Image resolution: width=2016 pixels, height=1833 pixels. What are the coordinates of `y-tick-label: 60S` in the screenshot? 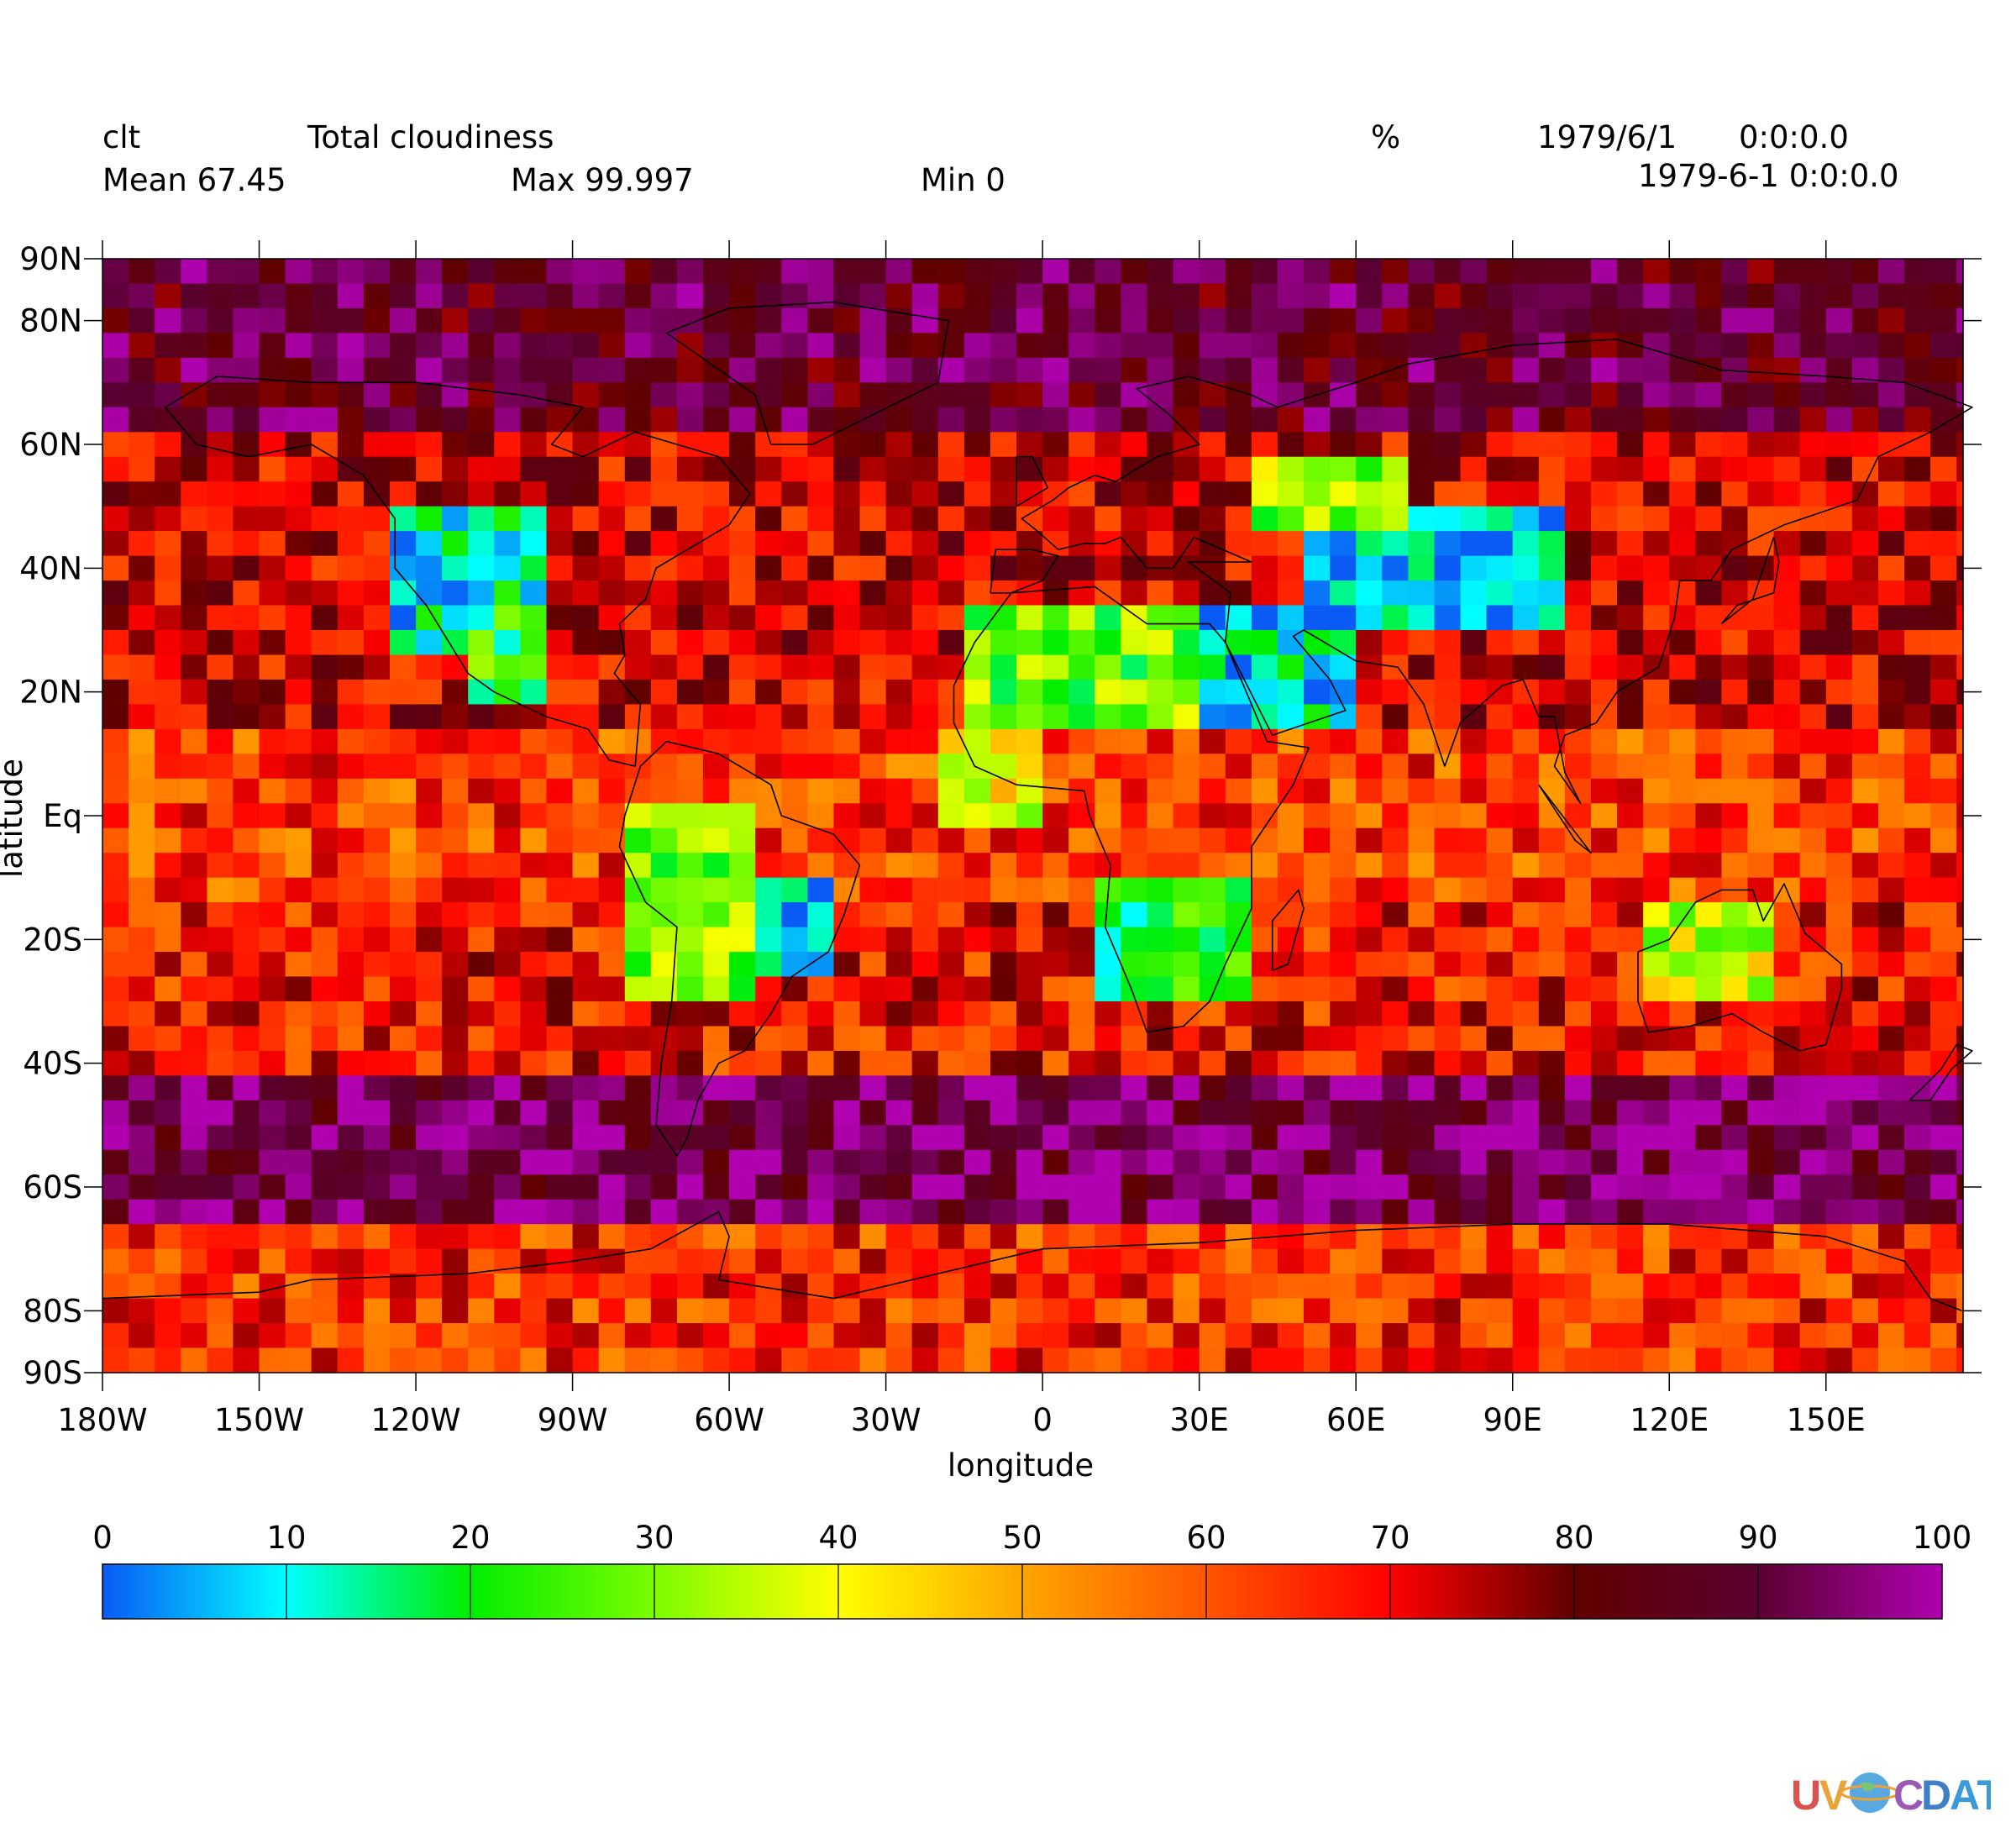 It's located at (52, 1187).